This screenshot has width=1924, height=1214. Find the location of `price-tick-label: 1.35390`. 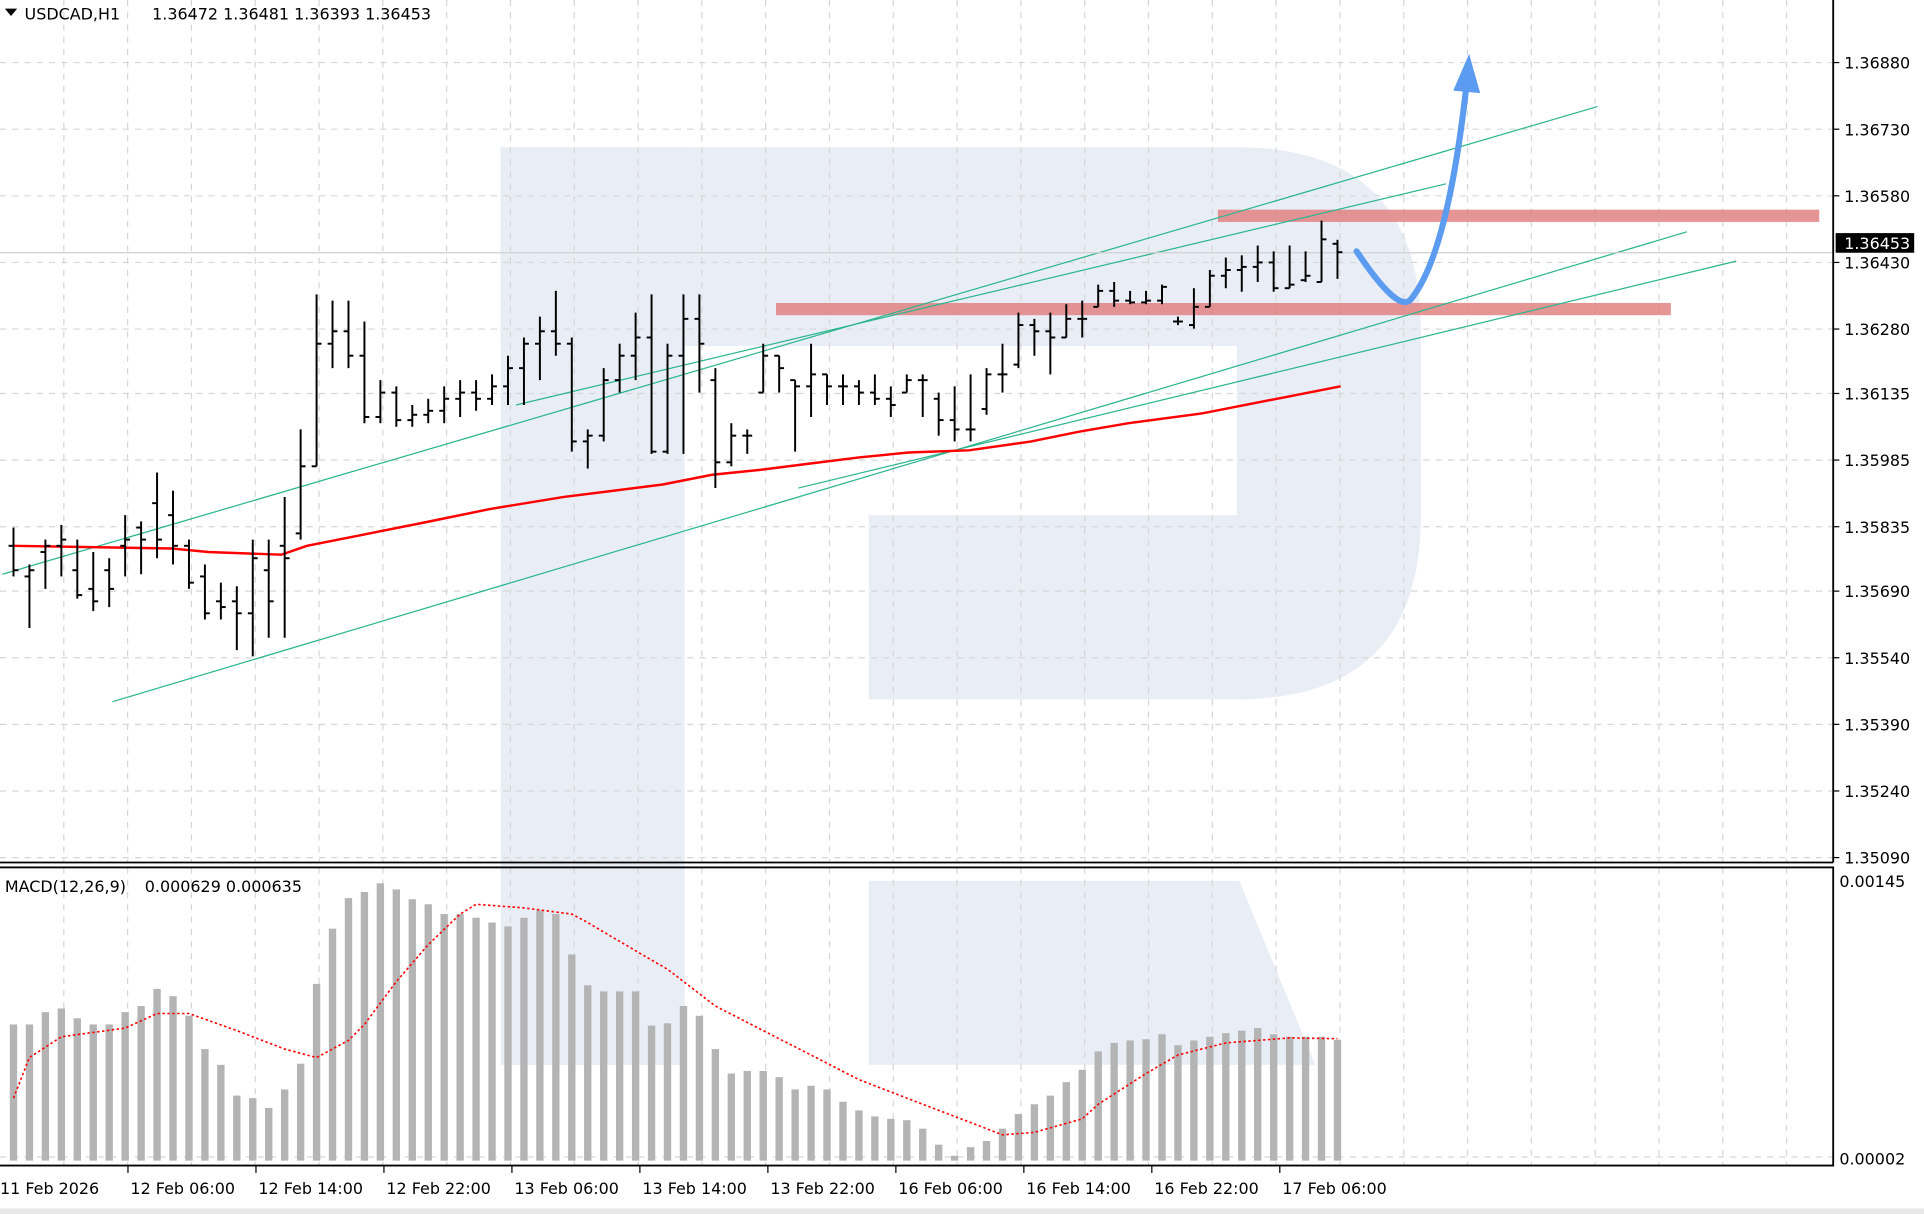

price-tick-label: 1.35390 is located at coordinates (1877, 724).